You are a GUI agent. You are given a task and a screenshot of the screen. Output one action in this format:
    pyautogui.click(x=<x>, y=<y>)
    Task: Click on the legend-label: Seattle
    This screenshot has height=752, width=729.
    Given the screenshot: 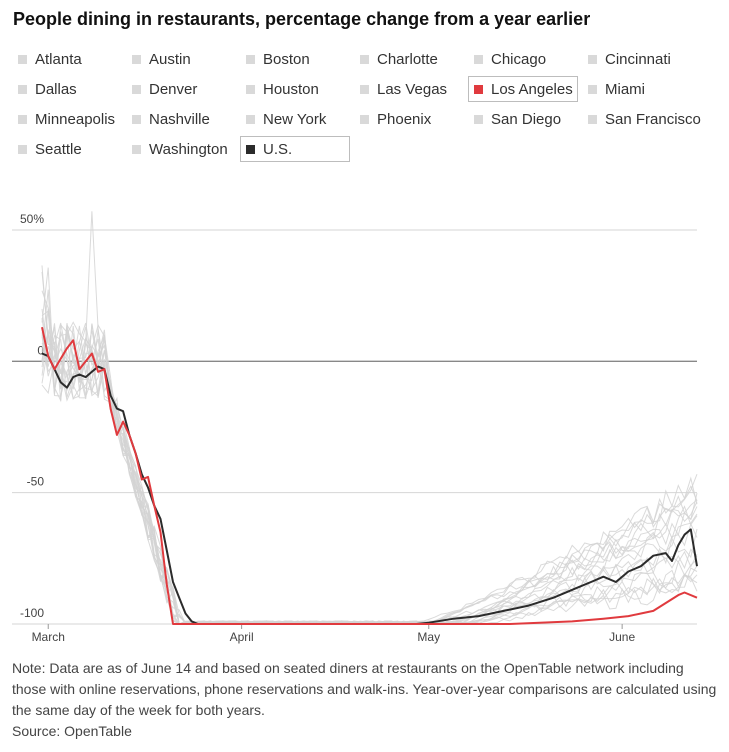 What is the action you would take?
    pyautogui.click(x=58, y=149)
    